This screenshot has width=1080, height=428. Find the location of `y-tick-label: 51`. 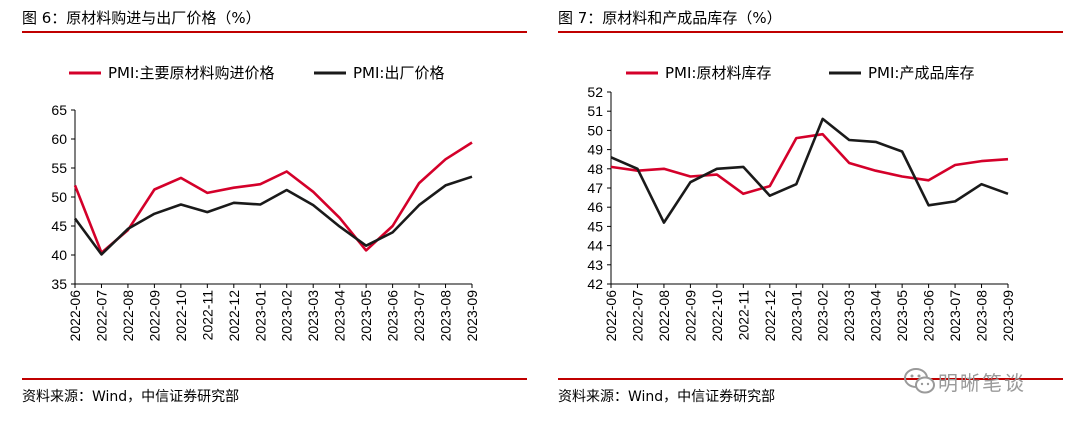

y-tick-label: 51 is located at coordinates (595, 111).